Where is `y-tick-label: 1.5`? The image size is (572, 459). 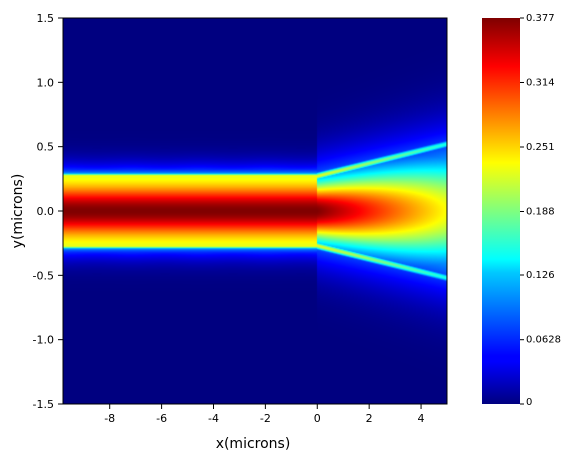 y-tick-label: 1.5 is located at coordinates (46, 18).